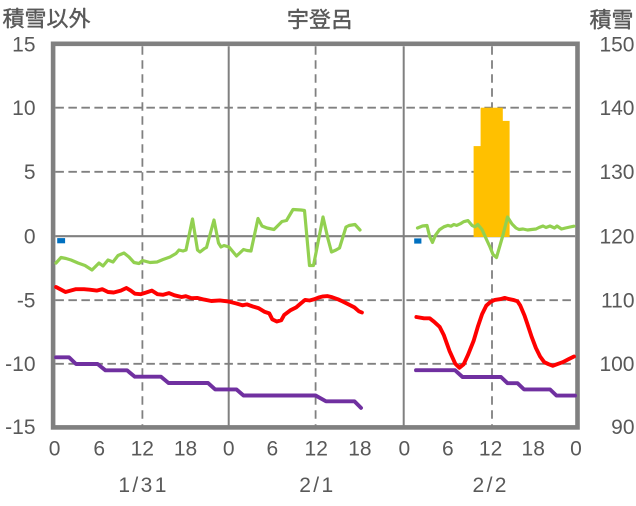 The width and height of the screenshot is (636, 506). I want to click on svg-text: 90, so click(622, 427).